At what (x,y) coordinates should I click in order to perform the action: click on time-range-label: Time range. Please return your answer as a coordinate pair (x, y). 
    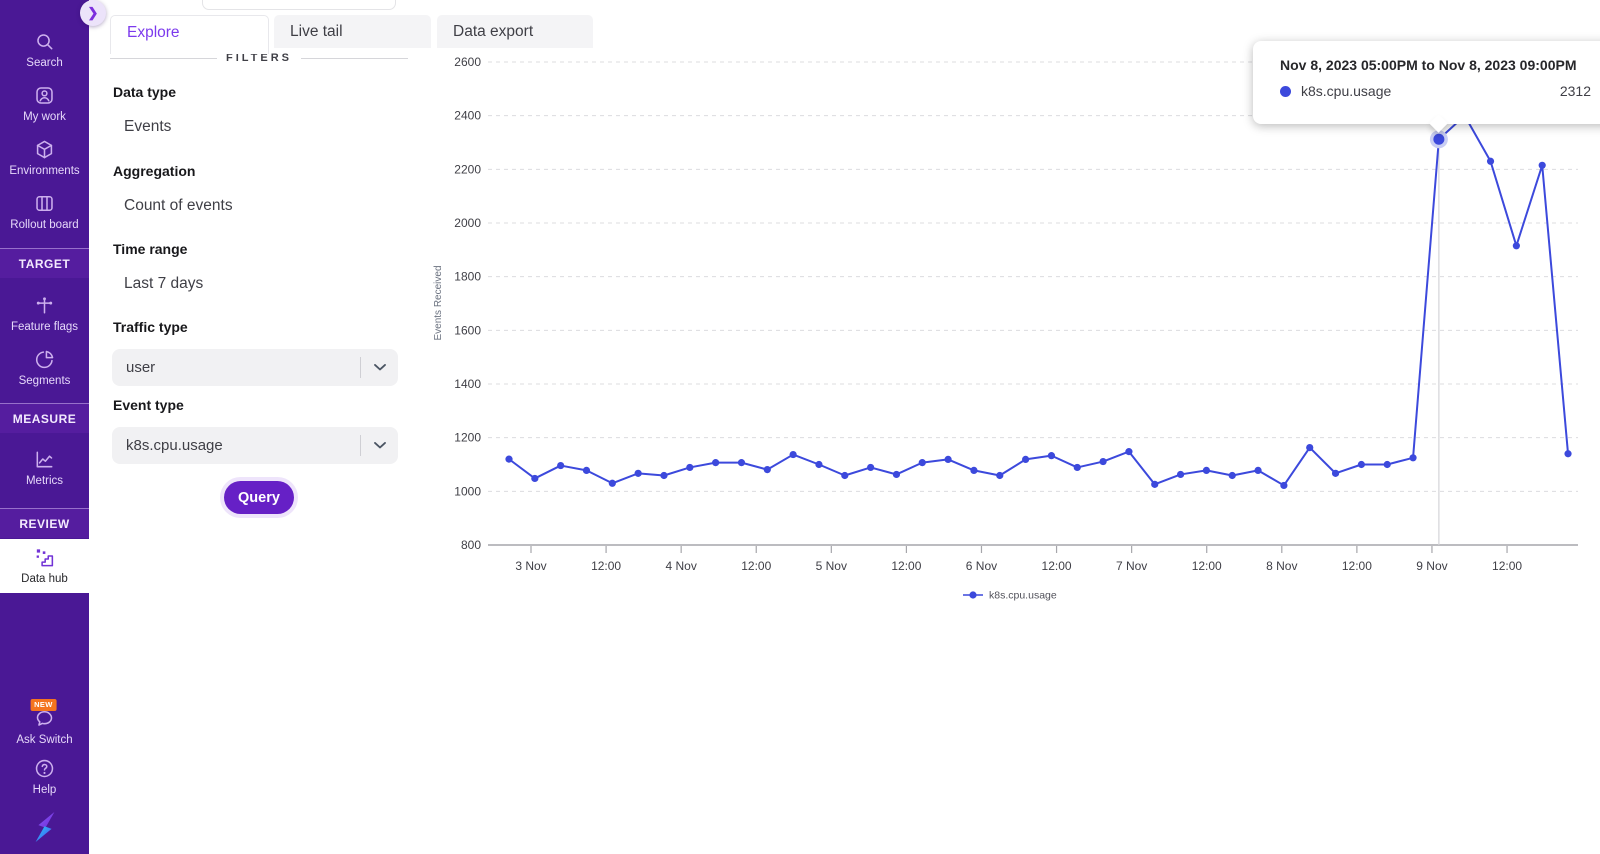
    Looking at the image, I should click on (150, 249).